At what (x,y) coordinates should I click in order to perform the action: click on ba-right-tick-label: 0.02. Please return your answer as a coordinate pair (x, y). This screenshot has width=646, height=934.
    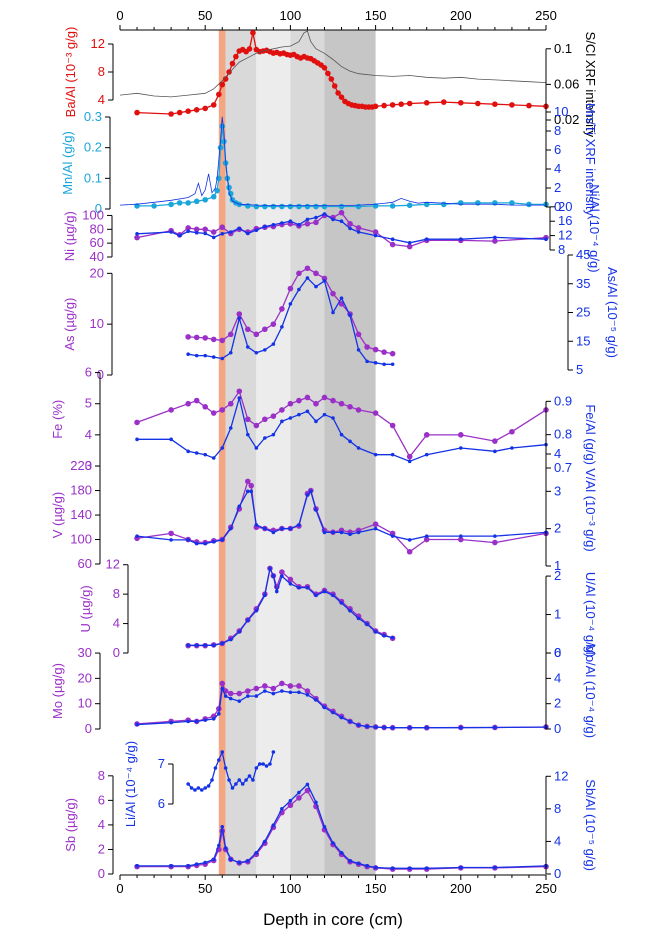
    Looking at the image, I should click on (566, 119).